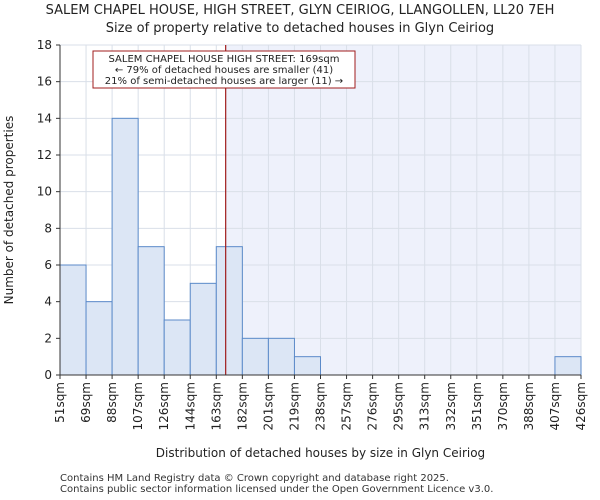 This screenshot has width=600, height=500. Describe the element at coordinates (477, 406) in the screenshot. I see `x-tick-label: 351sqm` at that location.